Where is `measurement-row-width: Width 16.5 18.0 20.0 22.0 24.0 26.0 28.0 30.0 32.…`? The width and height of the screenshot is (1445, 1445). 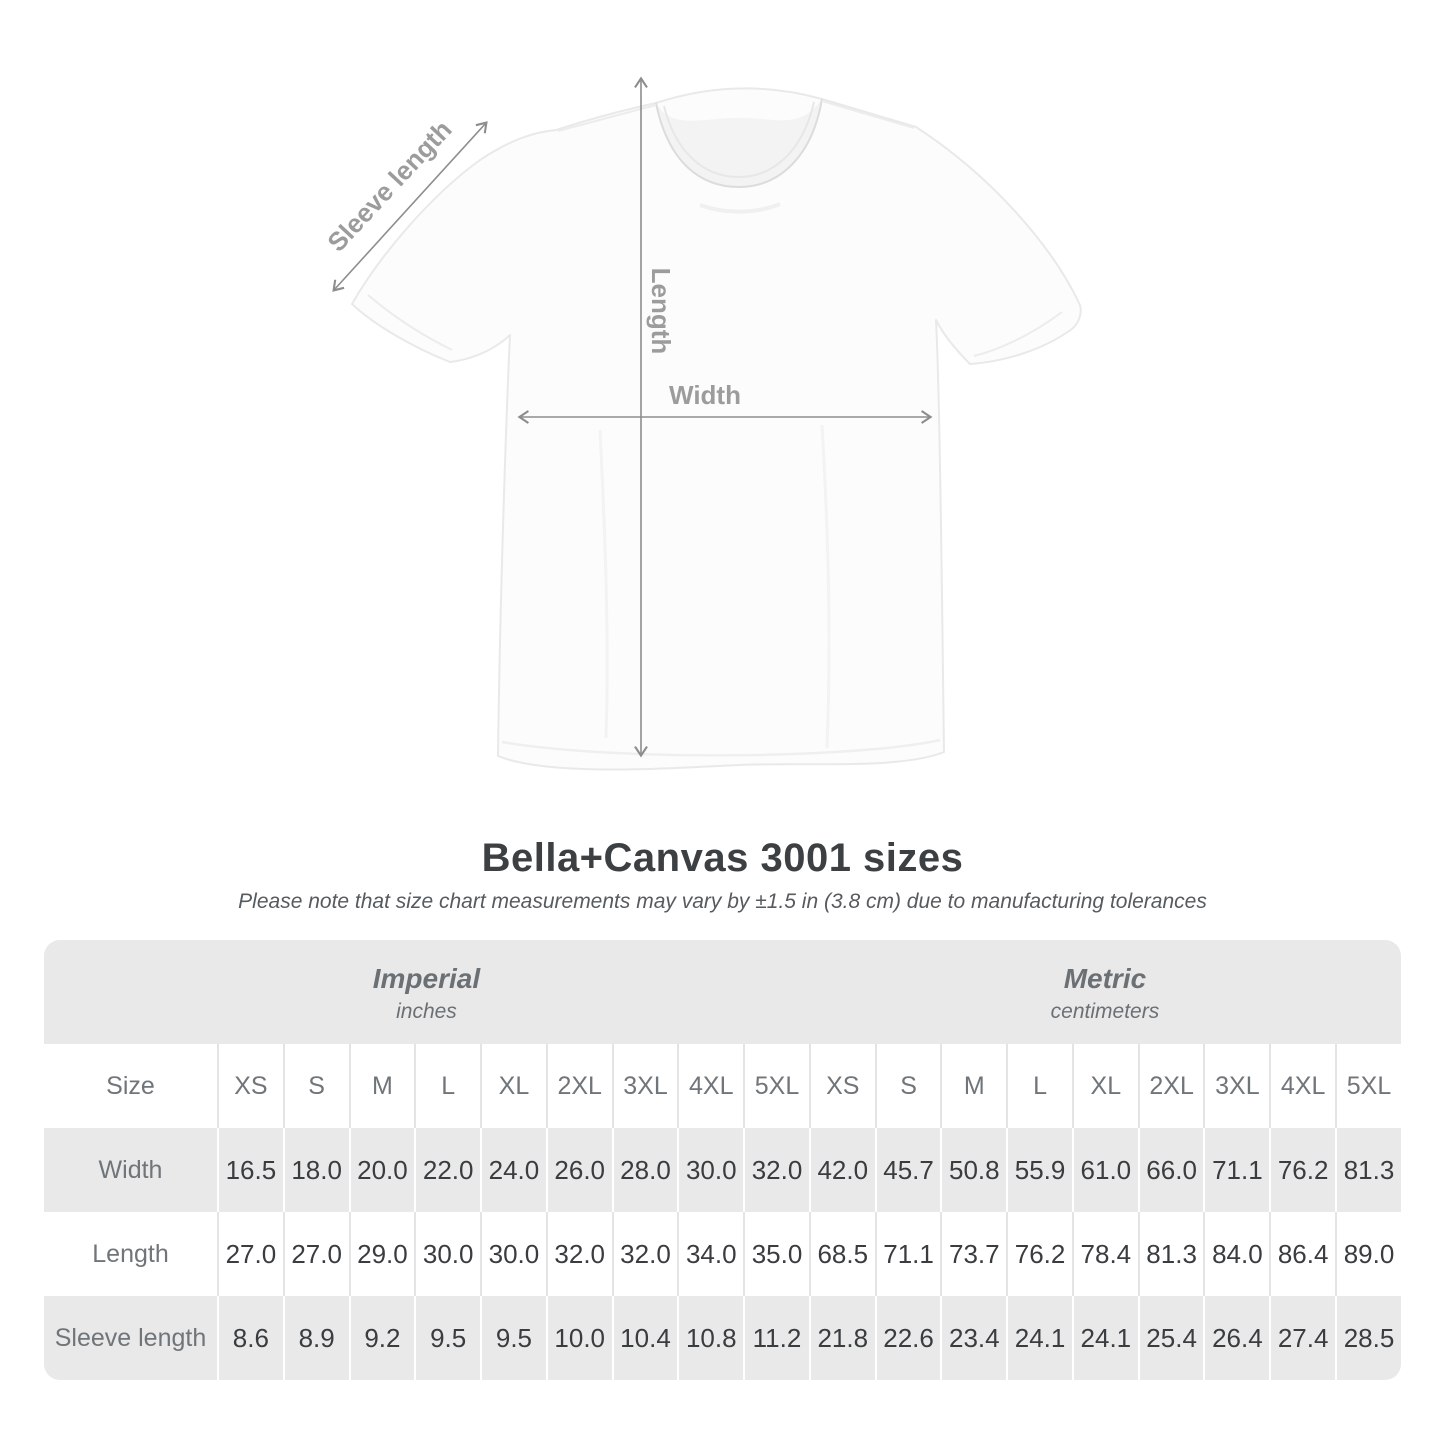 measurement-row-width: Width 16.5 18.0 20.0 22.0 24.0 26.0 28.0 30.0 32.… is located at coordinates (722, 1170).